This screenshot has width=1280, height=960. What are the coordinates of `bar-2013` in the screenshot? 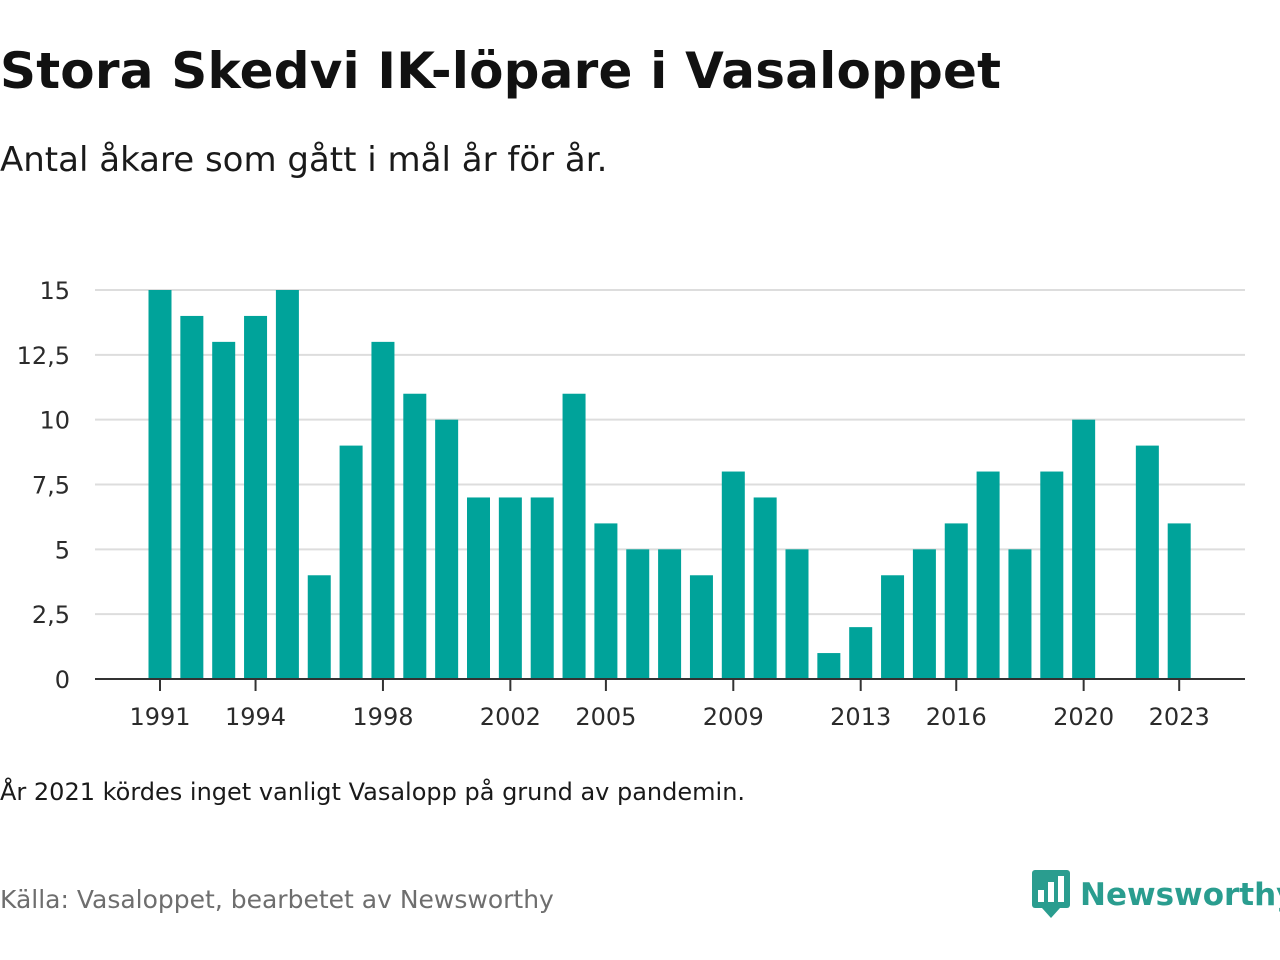 It's located at (861, 653).